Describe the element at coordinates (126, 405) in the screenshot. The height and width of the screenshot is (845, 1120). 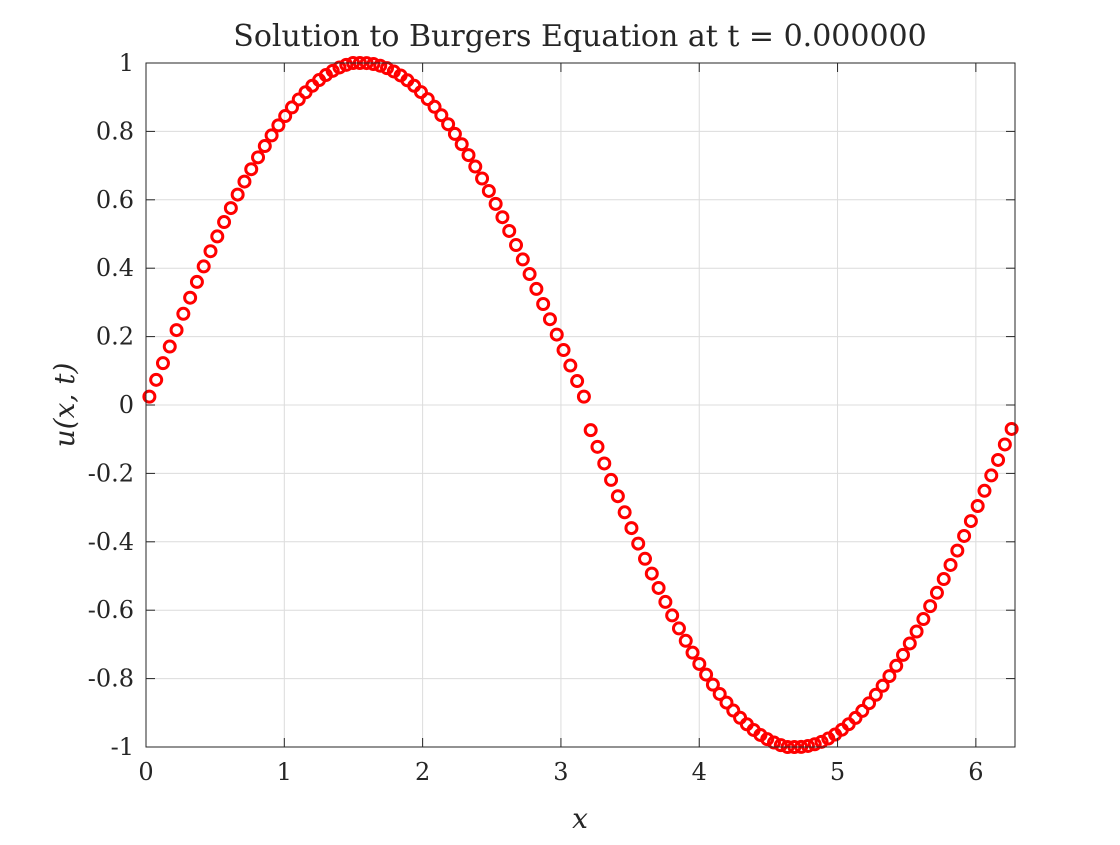
I see `y-tick-label: 0` at that location.